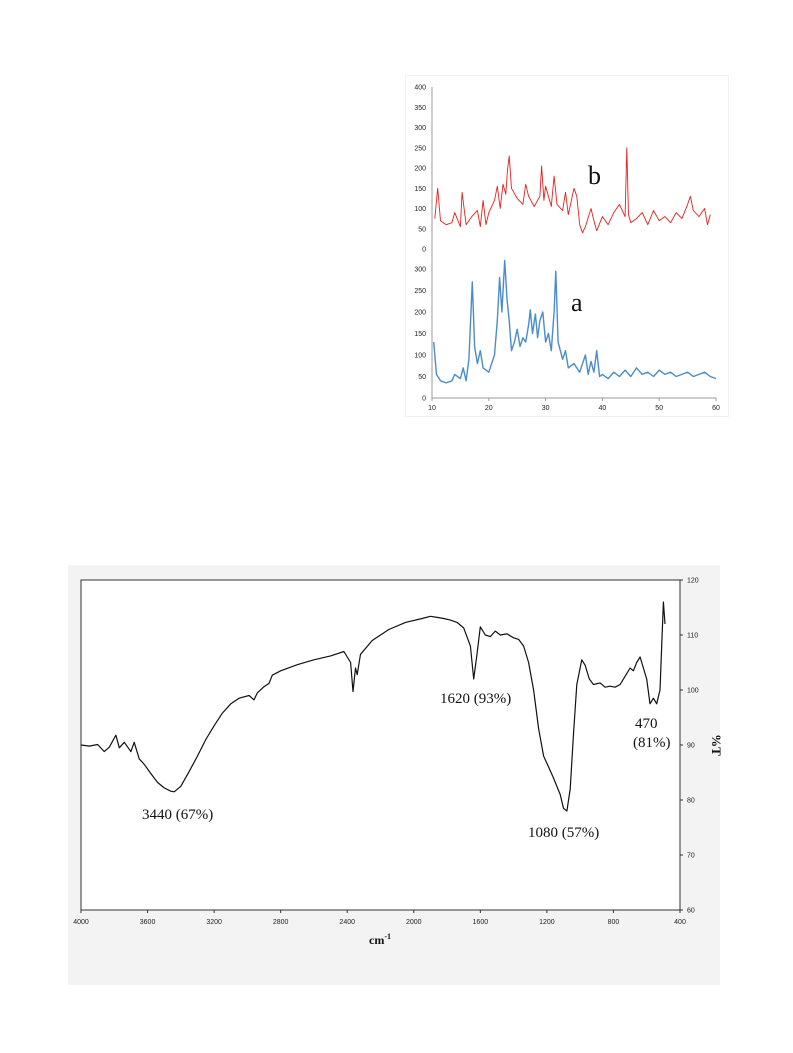 The width and height of the screenshot is (793, 1053). What do you see at coordinates (380, 939) in the screenshot?
I see `x-axis-title: cm-1` at bounding box center [380, 939].